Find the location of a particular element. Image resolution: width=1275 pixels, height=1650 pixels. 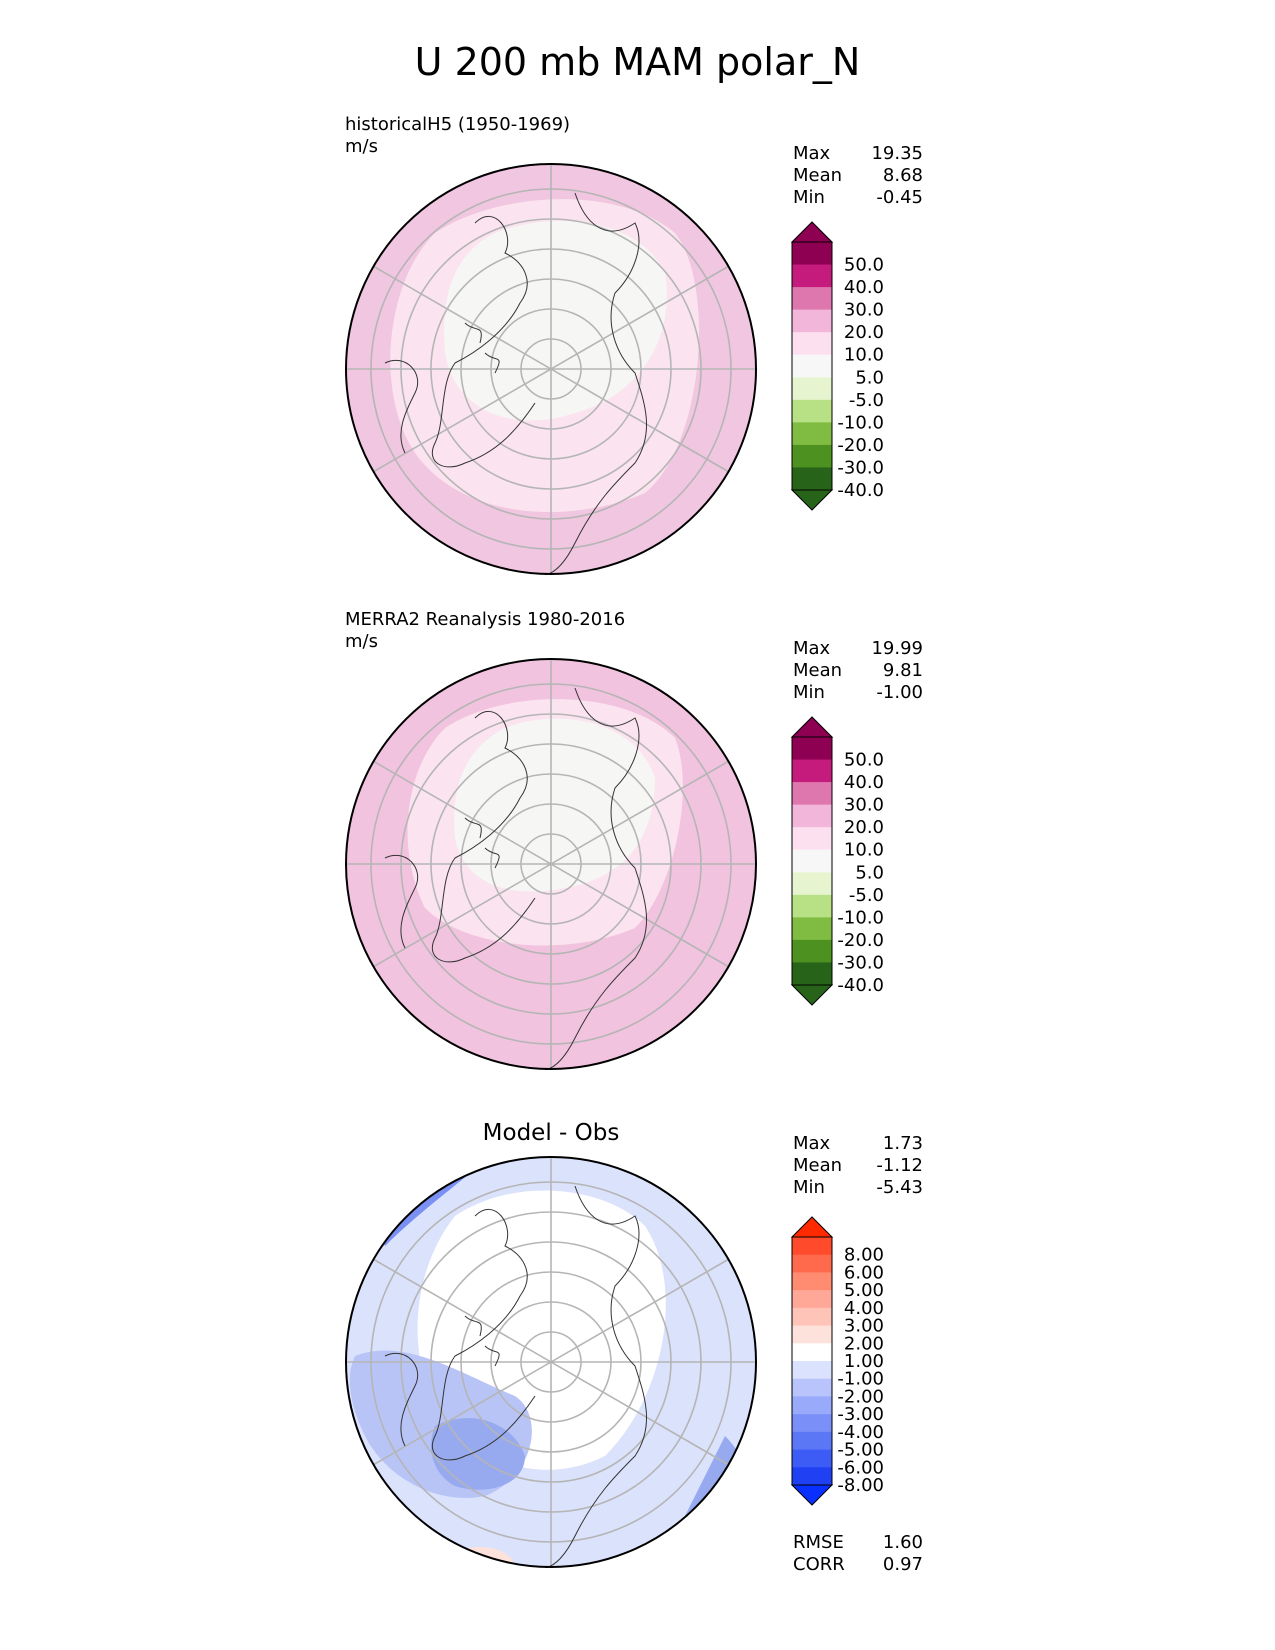

colorbar-frame is located at coordinates (812, 366).